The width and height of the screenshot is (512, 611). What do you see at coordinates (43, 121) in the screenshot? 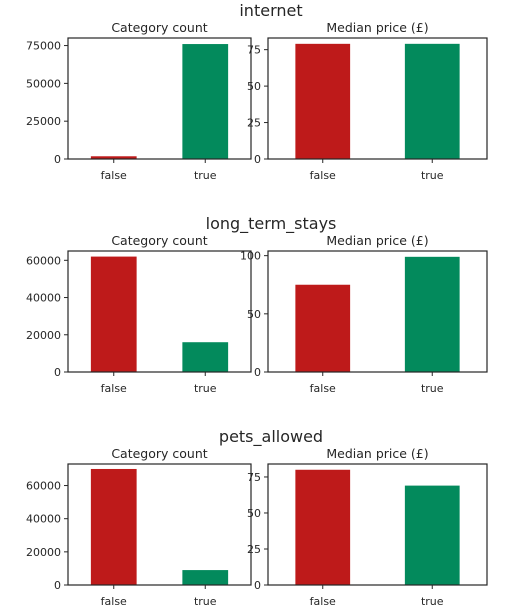
I see `y-tick-label: 25000` at bounding box center [43, 121].